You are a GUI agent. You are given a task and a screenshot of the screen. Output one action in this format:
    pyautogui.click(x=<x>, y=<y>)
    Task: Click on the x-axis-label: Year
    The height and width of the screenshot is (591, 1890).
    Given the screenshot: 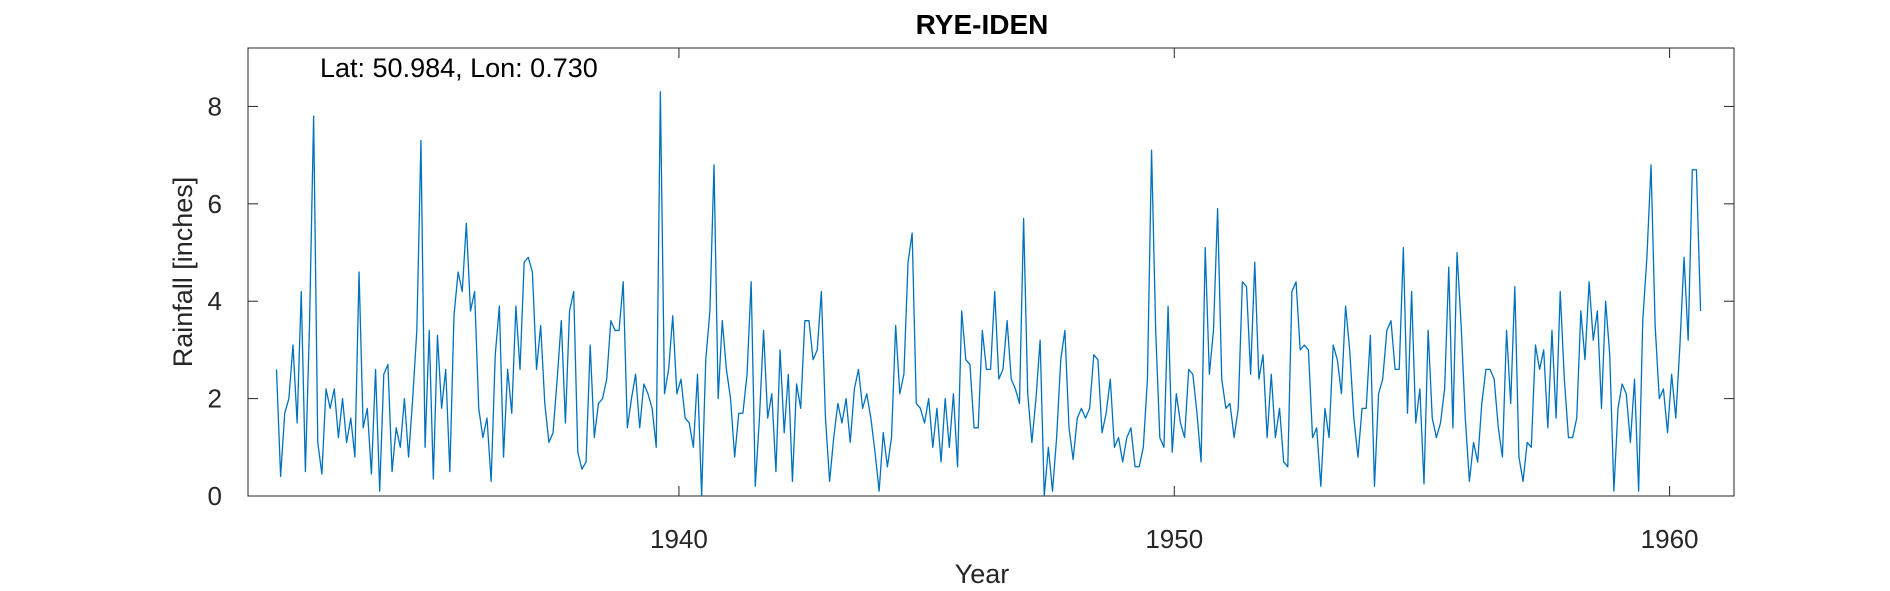 What is the action you would take?
    pyautogui.click(x=982, y=574)
    